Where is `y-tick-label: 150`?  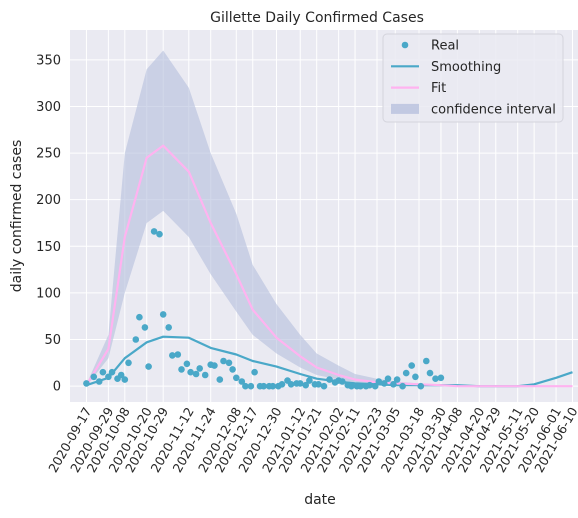 y-tick-label: 150 is located at coordinates (48, 247).